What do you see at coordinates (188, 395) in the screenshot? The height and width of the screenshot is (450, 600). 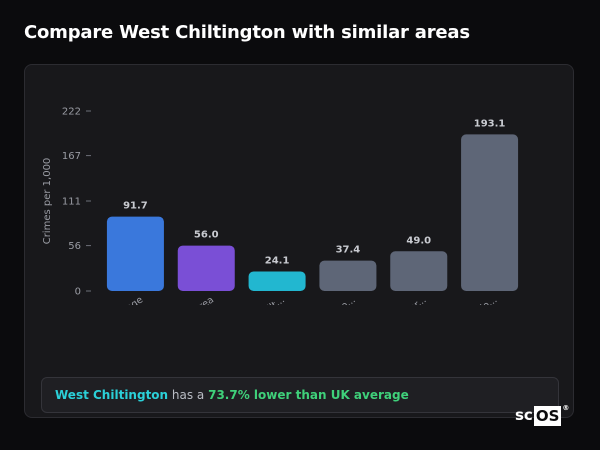 I see `summary-connector: has a` at bounding box center [188, 395].